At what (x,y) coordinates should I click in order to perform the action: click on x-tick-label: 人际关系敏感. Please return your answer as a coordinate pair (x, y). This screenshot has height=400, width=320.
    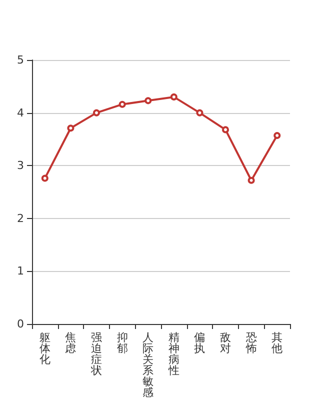
    Looking at the image, I should click on (148, 365).